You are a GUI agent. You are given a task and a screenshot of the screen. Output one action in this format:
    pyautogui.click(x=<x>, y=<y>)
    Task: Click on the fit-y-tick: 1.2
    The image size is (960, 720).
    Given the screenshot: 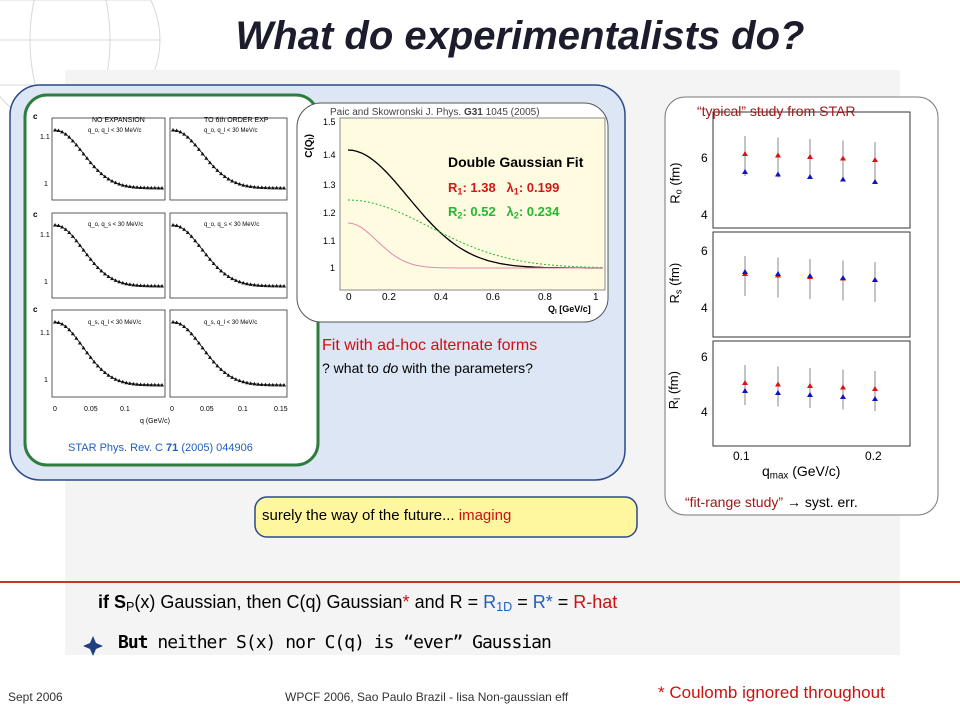 What is the action you would take?
    pyautogui.click(x=329, y=213)
    